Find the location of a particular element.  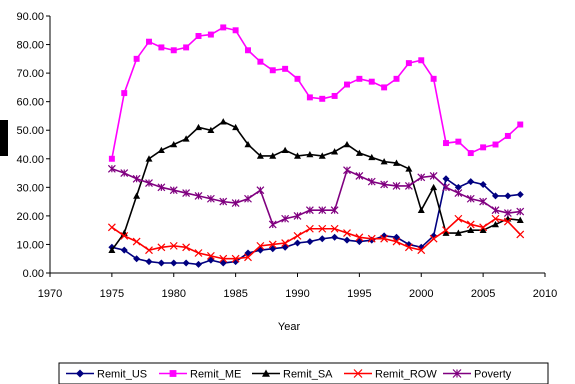

y-tick-label: 70.00 is located at coordinates (30, 74).